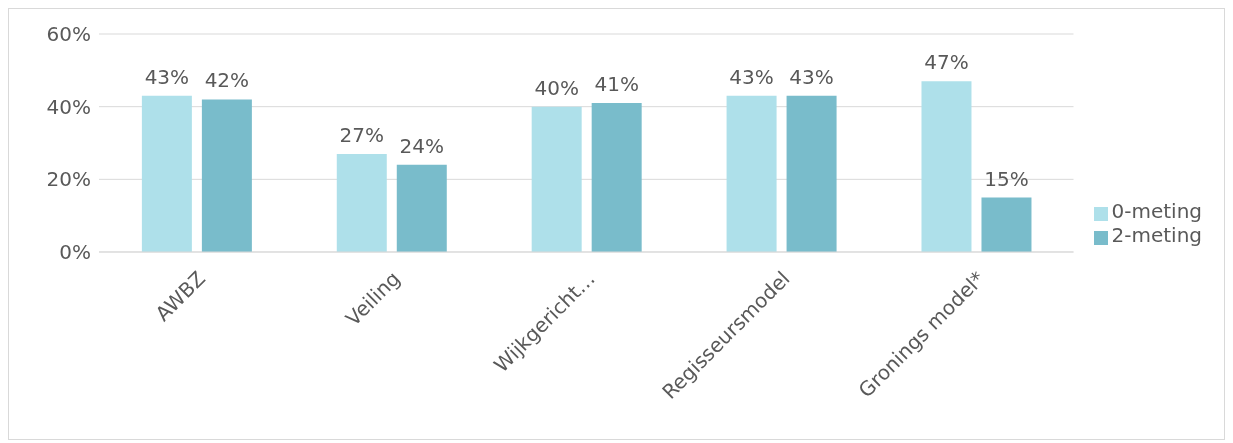  I want to click on data-label: 27%, so click(361, 134).